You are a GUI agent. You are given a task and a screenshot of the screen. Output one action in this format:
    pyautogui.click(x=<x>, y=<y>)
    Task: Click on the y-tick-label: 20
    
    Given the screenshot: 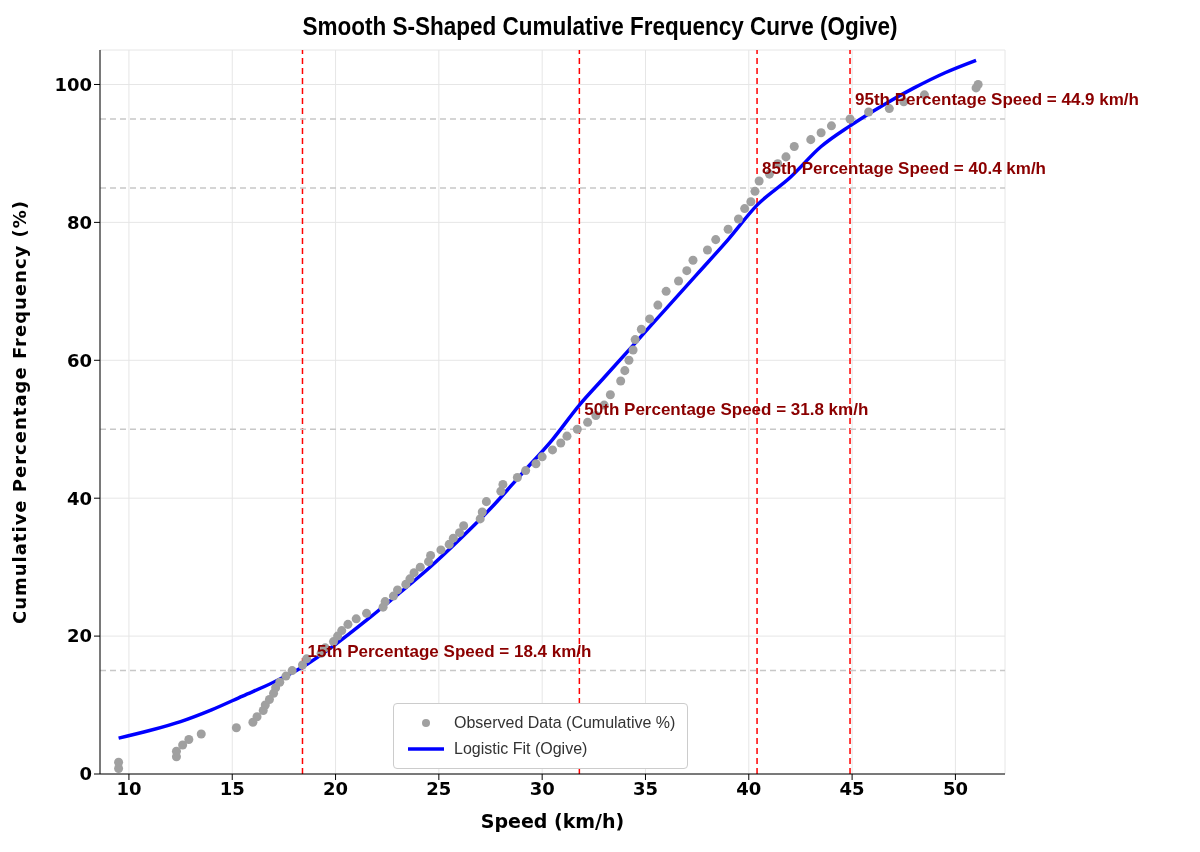 What is the action you would take?
    pyautogui.click(x=79, y=636)
    